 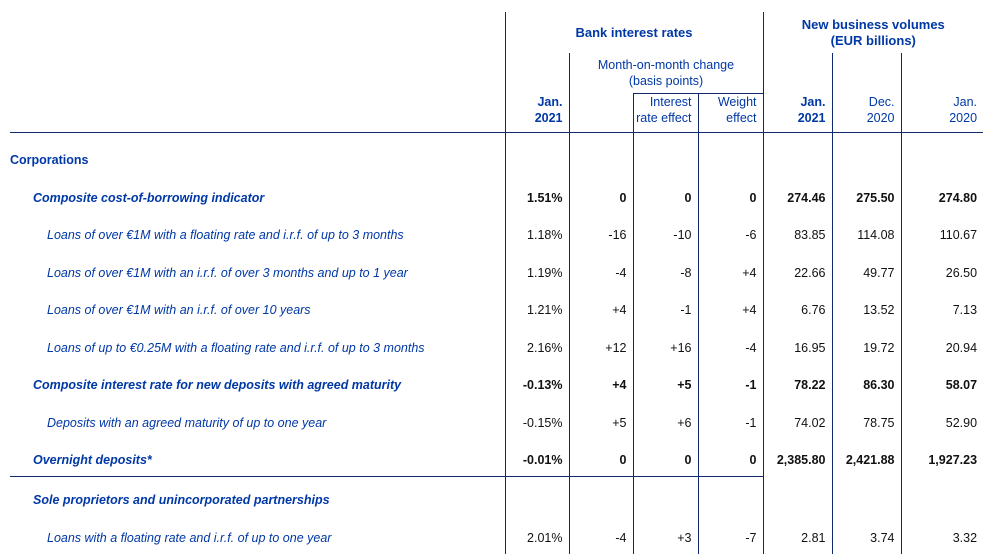 I want to click on cell-volume-jan-2021: 78.22, so click(x=797, y=382).